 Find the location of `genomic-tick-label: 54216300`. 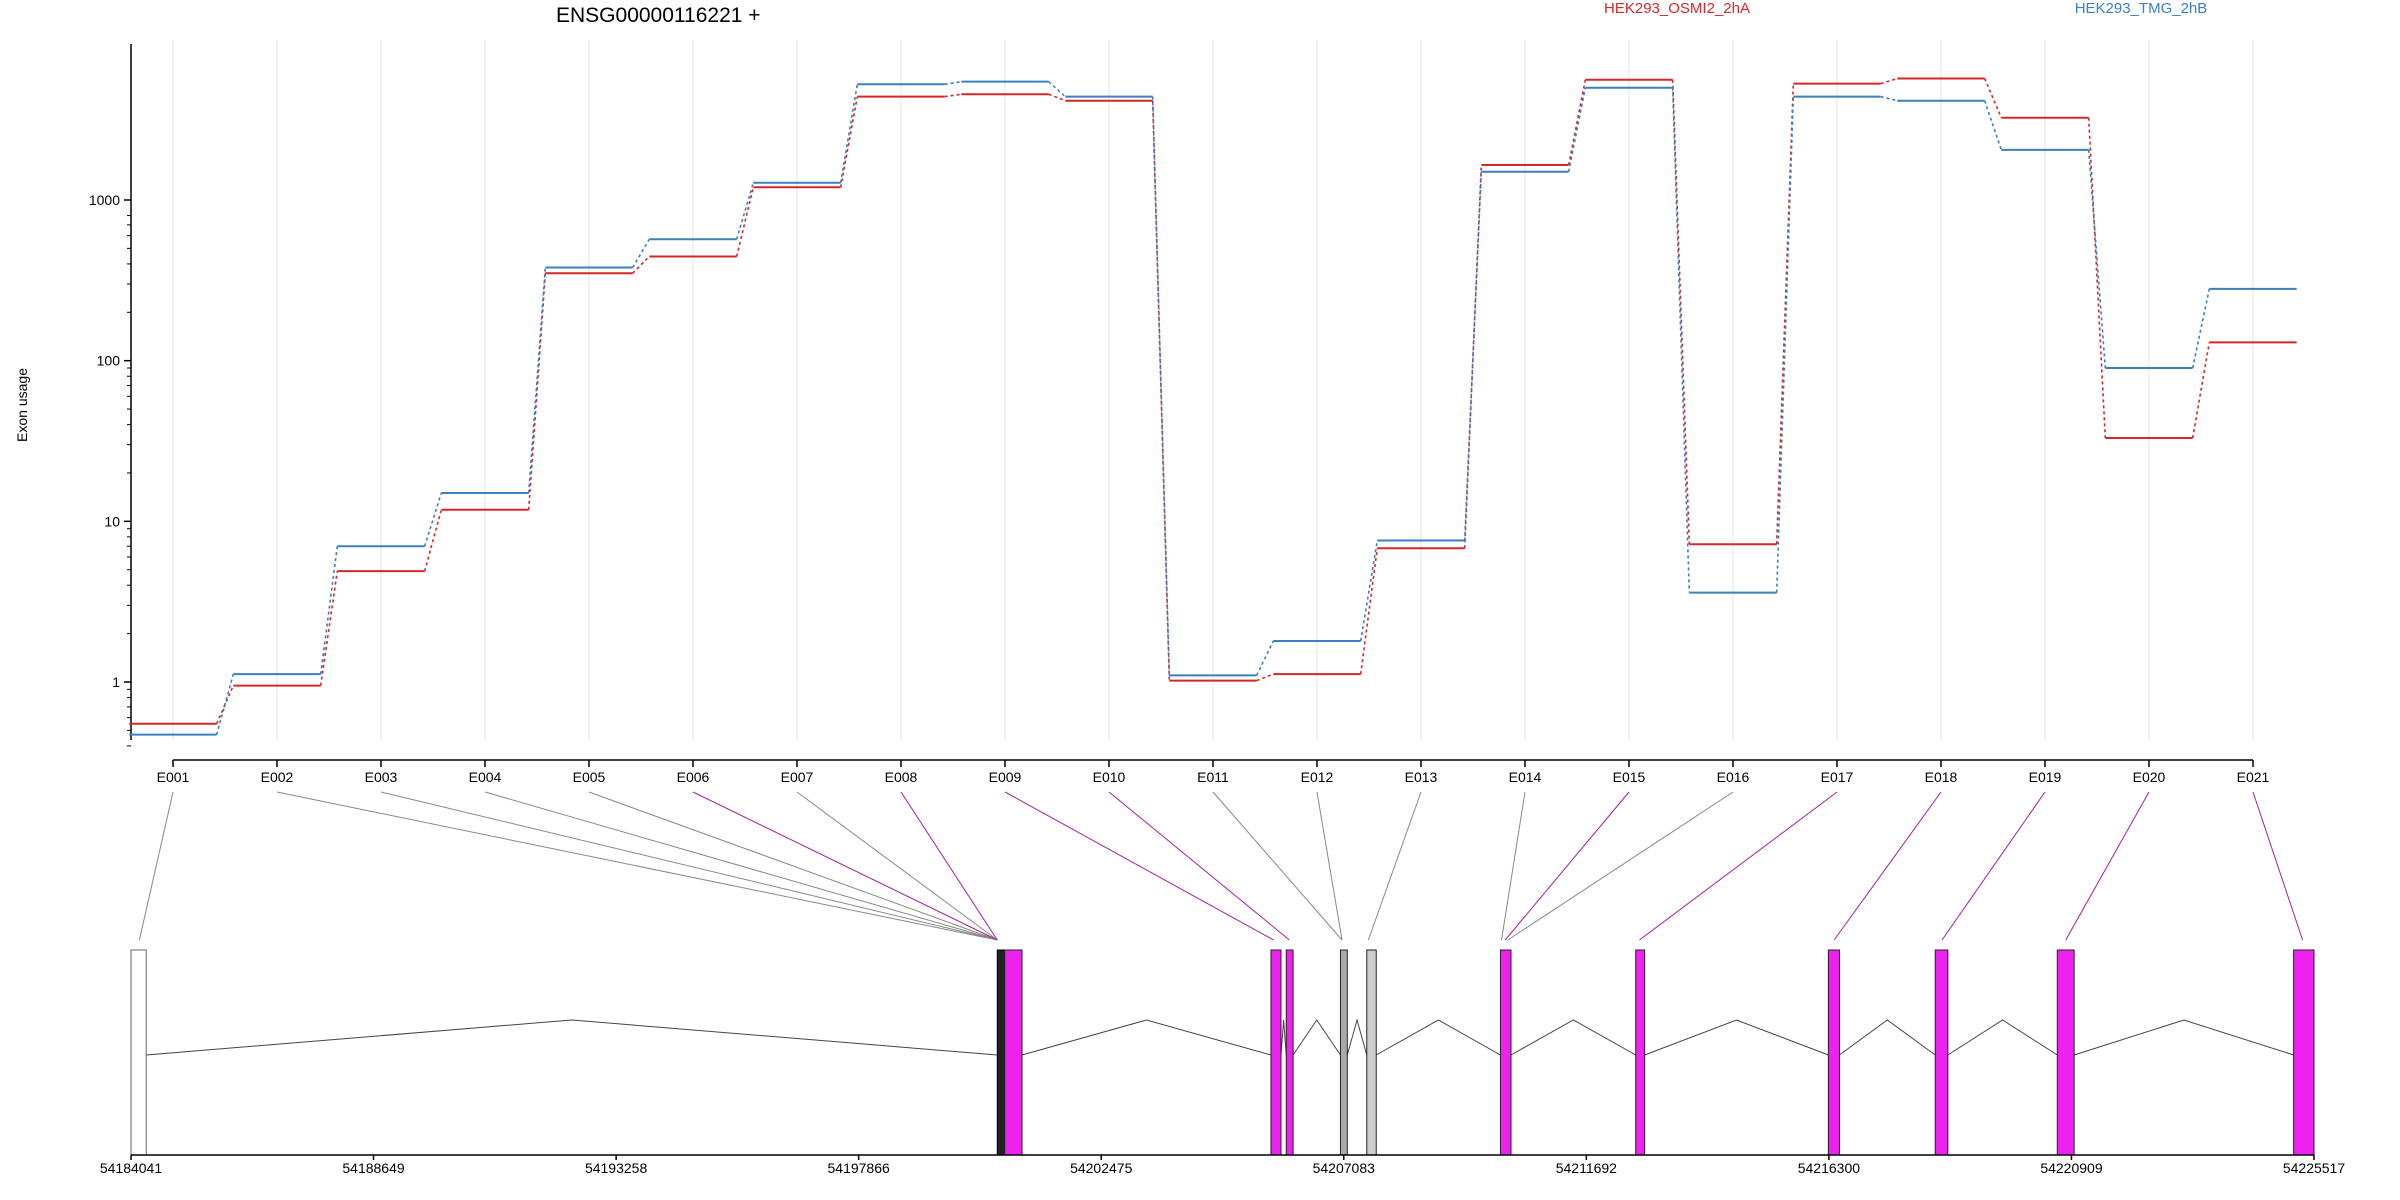

genomic-tick-label: 54216300 is located at coordinates (1829, 1168).